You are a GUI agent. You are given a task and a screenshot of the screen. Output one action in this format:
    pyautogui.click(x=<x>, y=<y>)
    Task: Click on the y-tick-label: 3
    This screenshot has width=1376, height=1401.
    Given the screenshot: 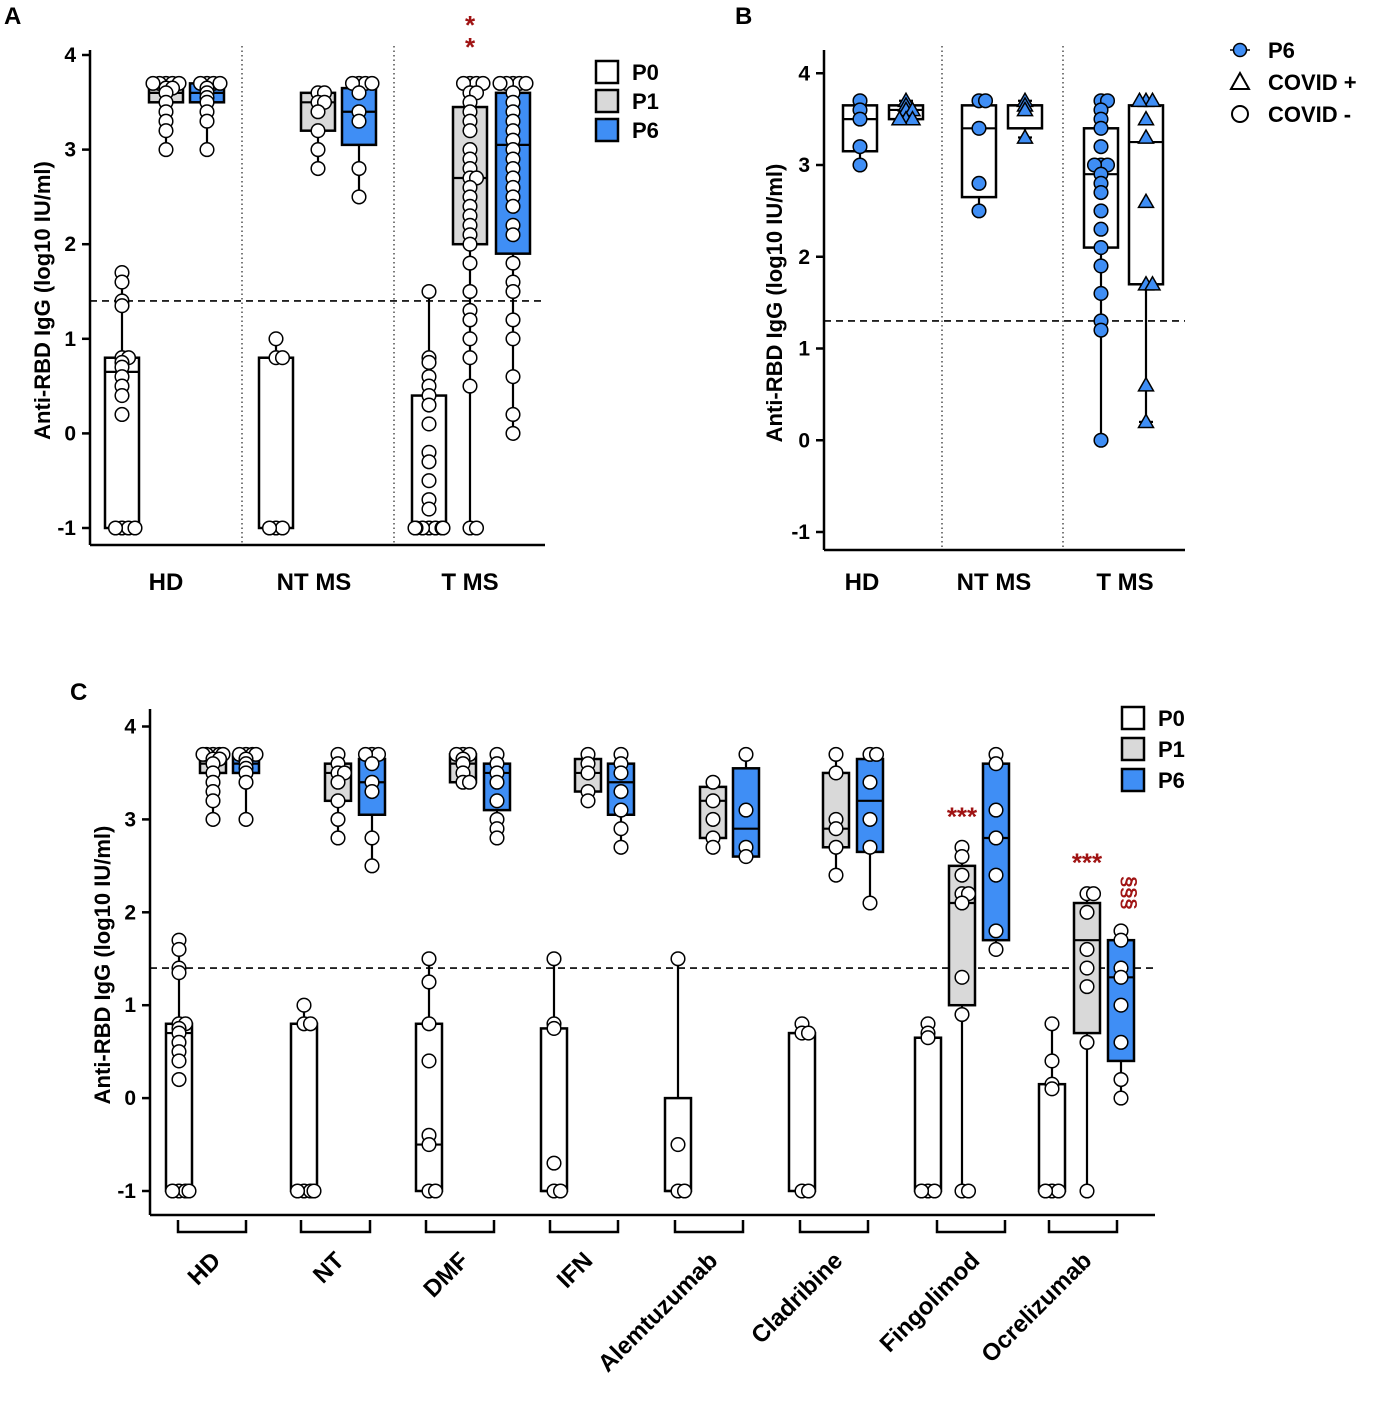 What is the action you would take?
    pyautogui.click(x=804, y=165)
    